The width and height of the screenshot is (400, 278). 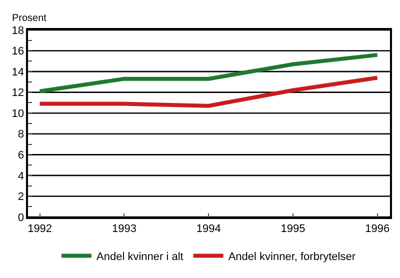 I want to click on y-tick-label: 8, so click(x=21, y=134).